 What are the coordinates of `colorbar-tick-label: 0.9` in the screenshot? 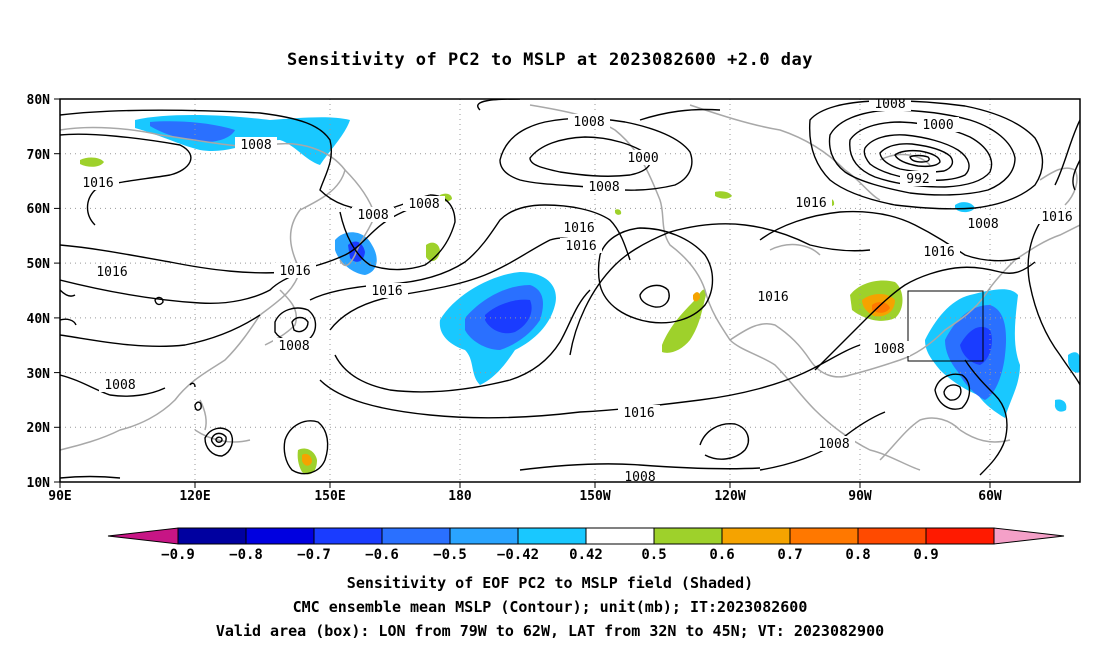 It's located at (925, 555).